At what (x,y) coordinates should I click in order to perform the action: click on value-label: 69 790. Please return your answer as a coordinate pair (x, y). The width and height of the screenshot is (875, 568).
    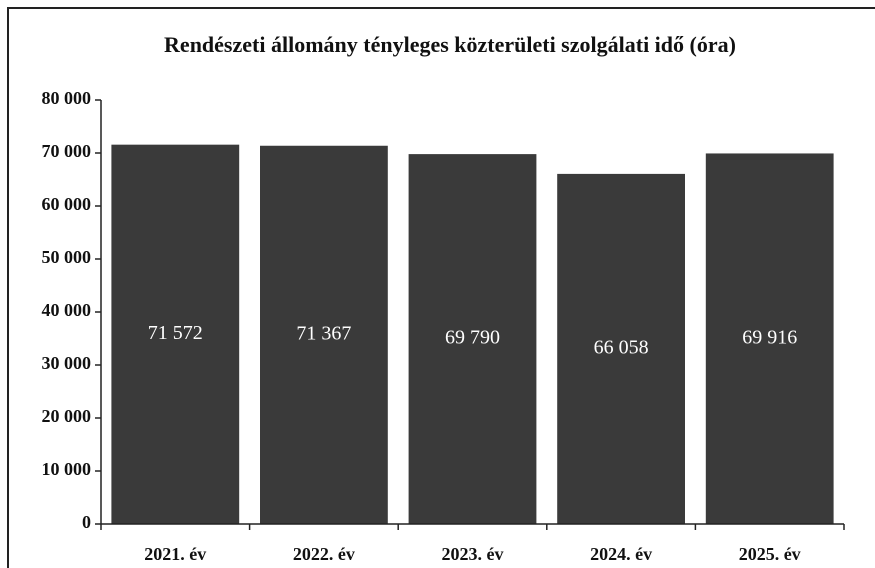
    Looking at the image, I should click on (472, 338).